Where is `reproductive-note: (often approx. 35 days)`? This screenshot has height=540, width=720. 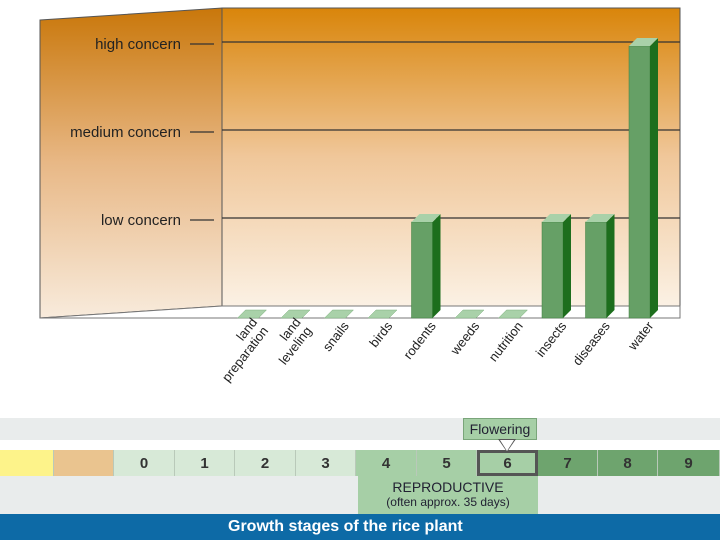
reproductive-note: (often approx. 35 days) is located at coordinates (448, 502).